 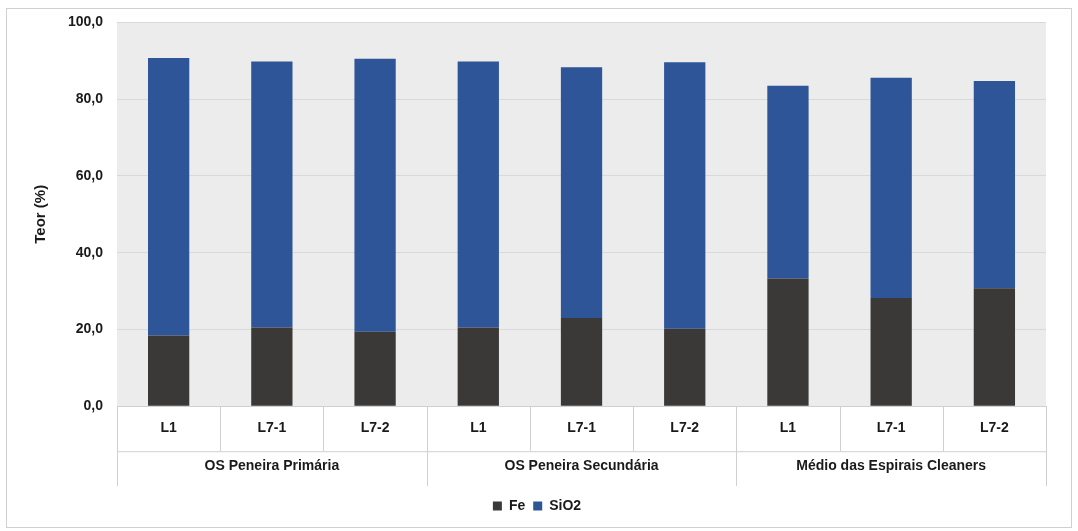 What do you see at coordinates (891, 465) in the screenshot?
I see `text: Médio das Espirais Cleaners` at bounding box center [891, 465].